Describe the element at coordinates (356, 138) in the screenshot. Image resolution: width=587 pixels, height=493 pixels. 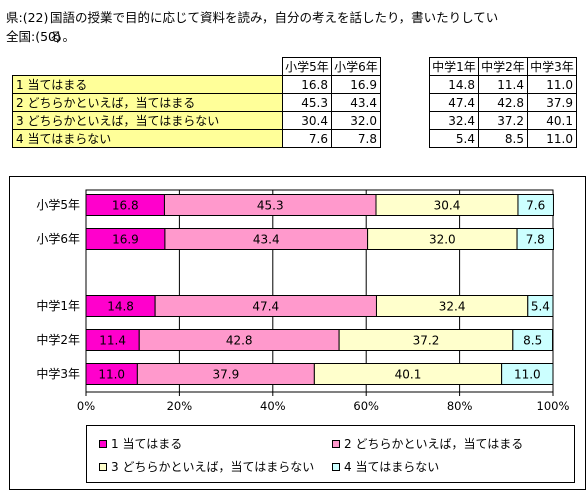
I see `table-cell: 7.8` at that location.